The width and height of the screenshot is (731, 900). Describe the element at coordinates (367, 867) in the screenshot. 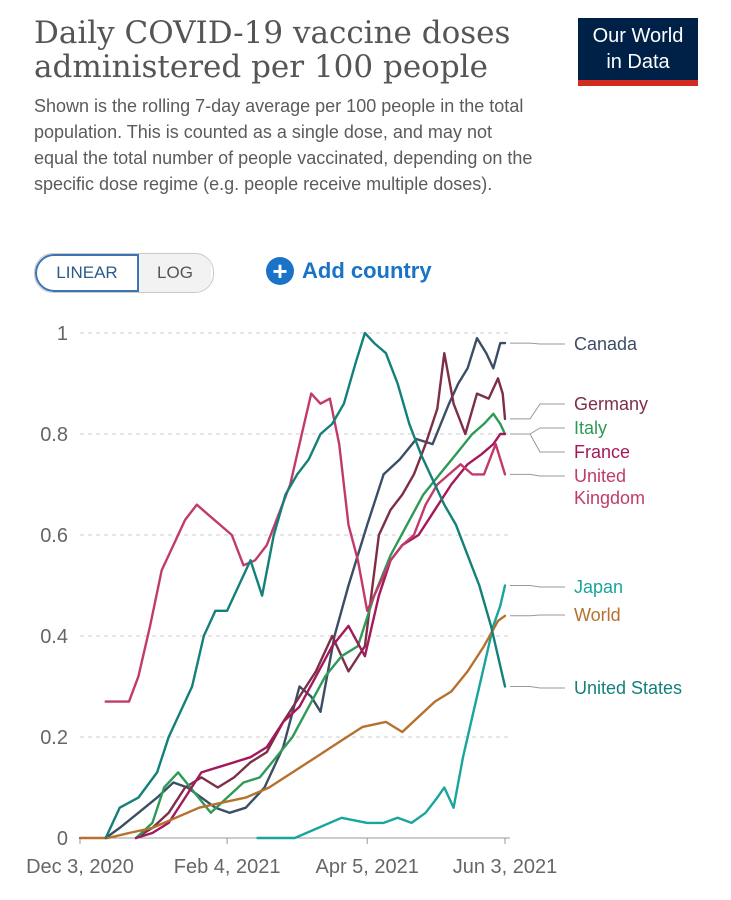

I see `x-tick-label: Apr 5, 2021` at that location.